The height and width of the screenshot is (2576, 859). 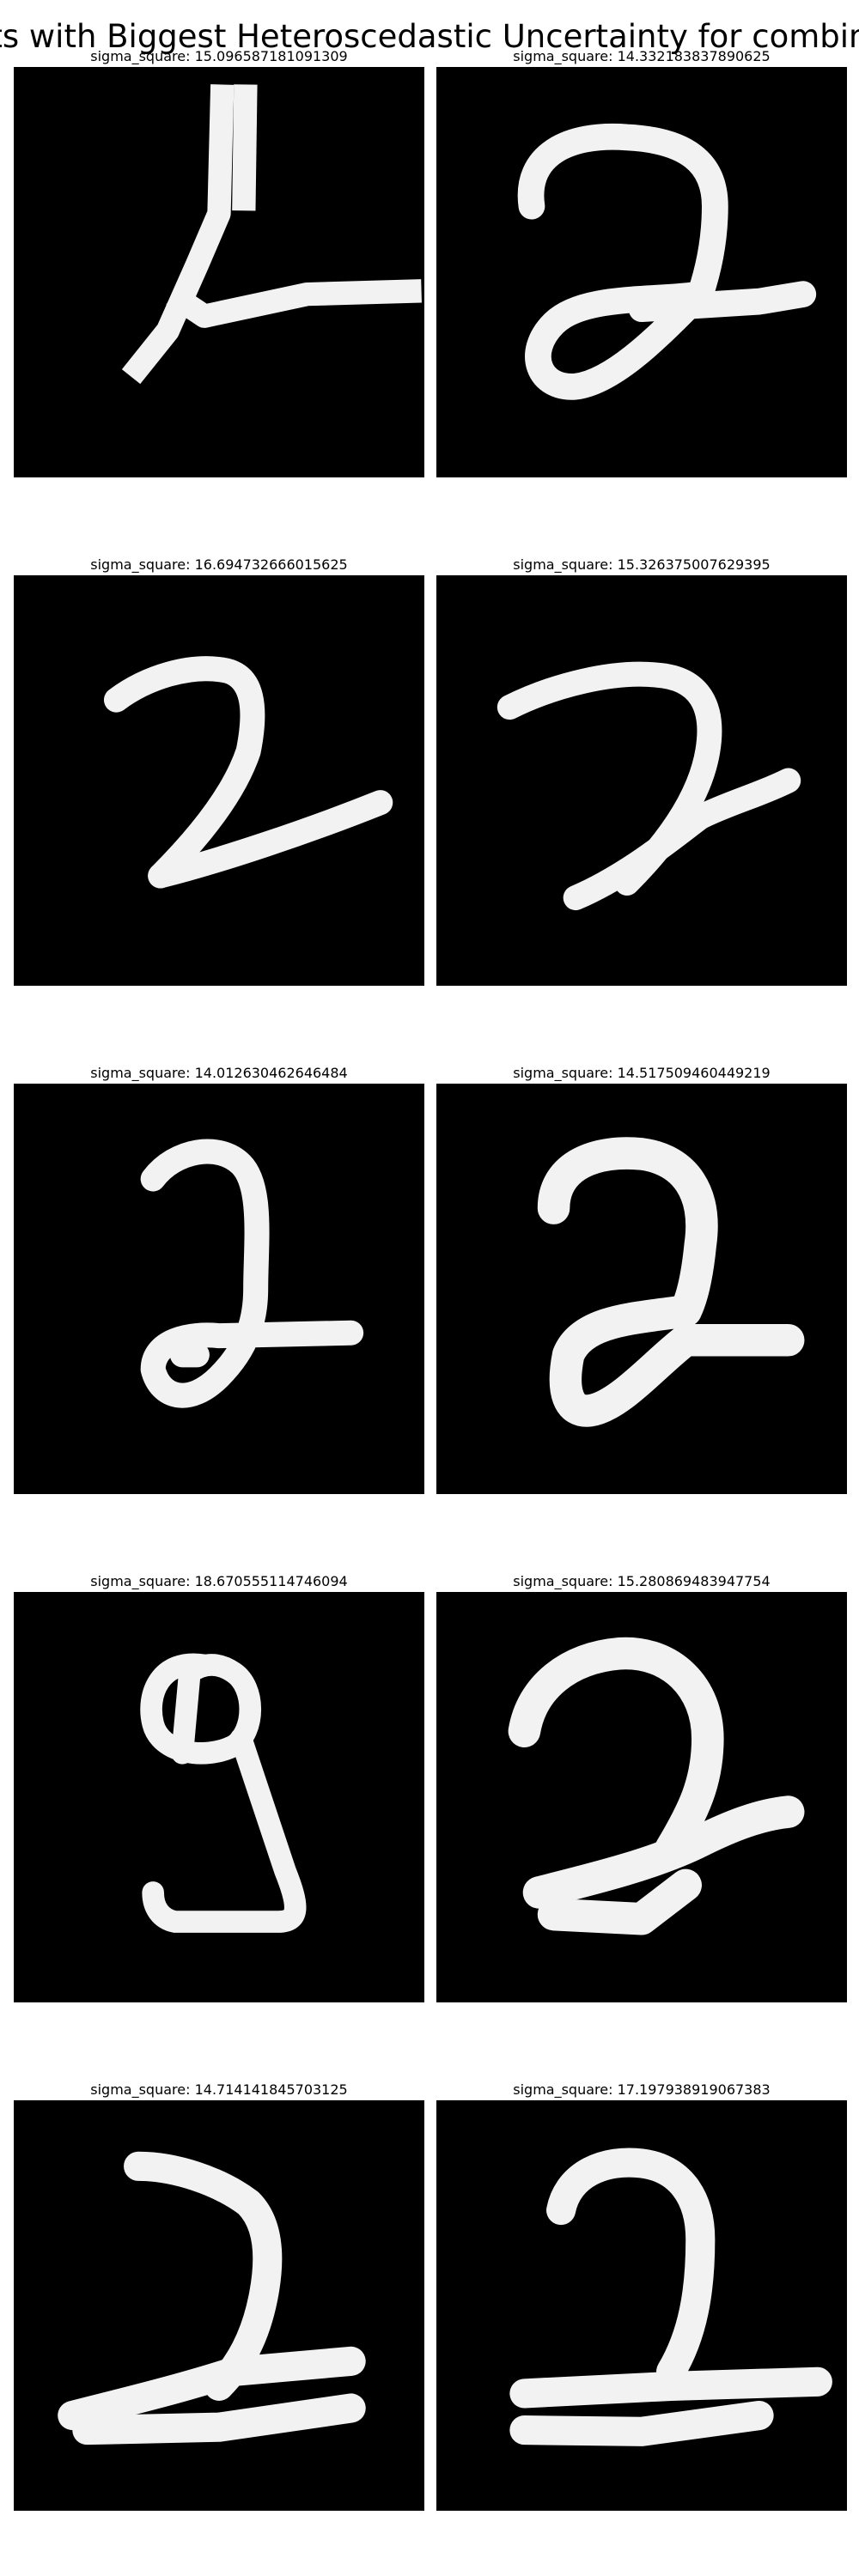 I want to click on panel-title: sigma_square: 16.694732666015625, so click(x=219, y=565).